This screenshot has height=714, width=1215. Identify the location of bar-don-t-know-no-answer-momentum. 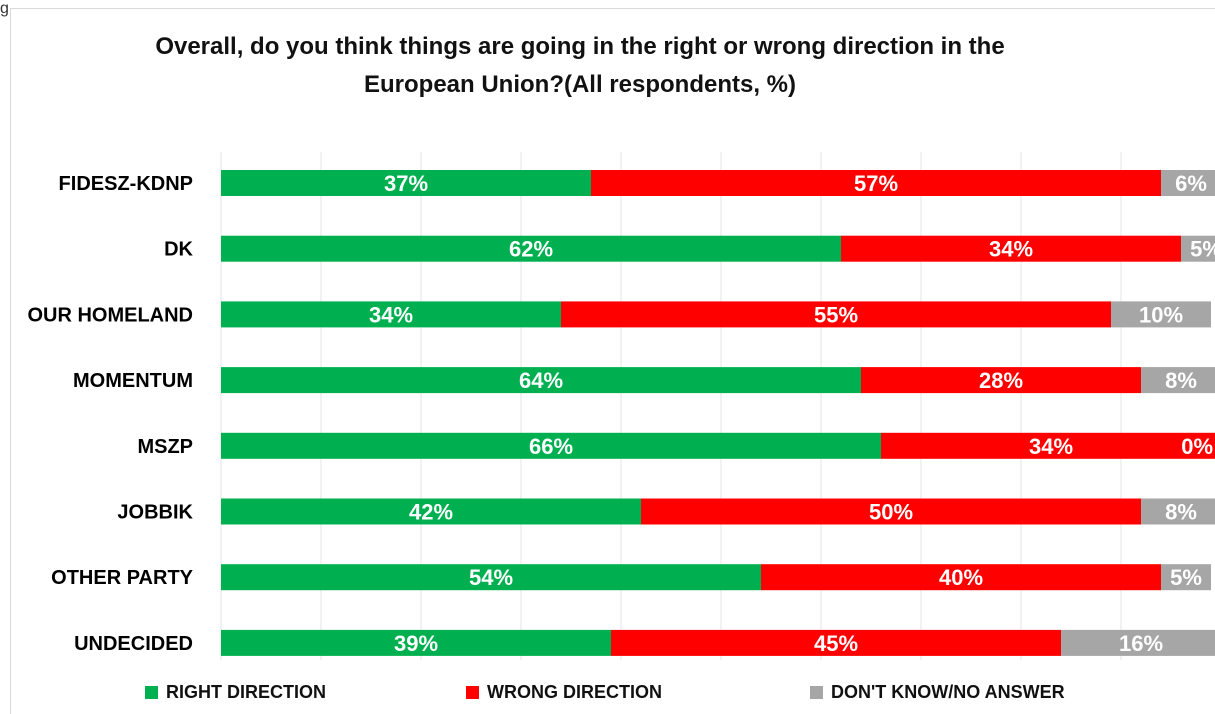
(1178, 380).